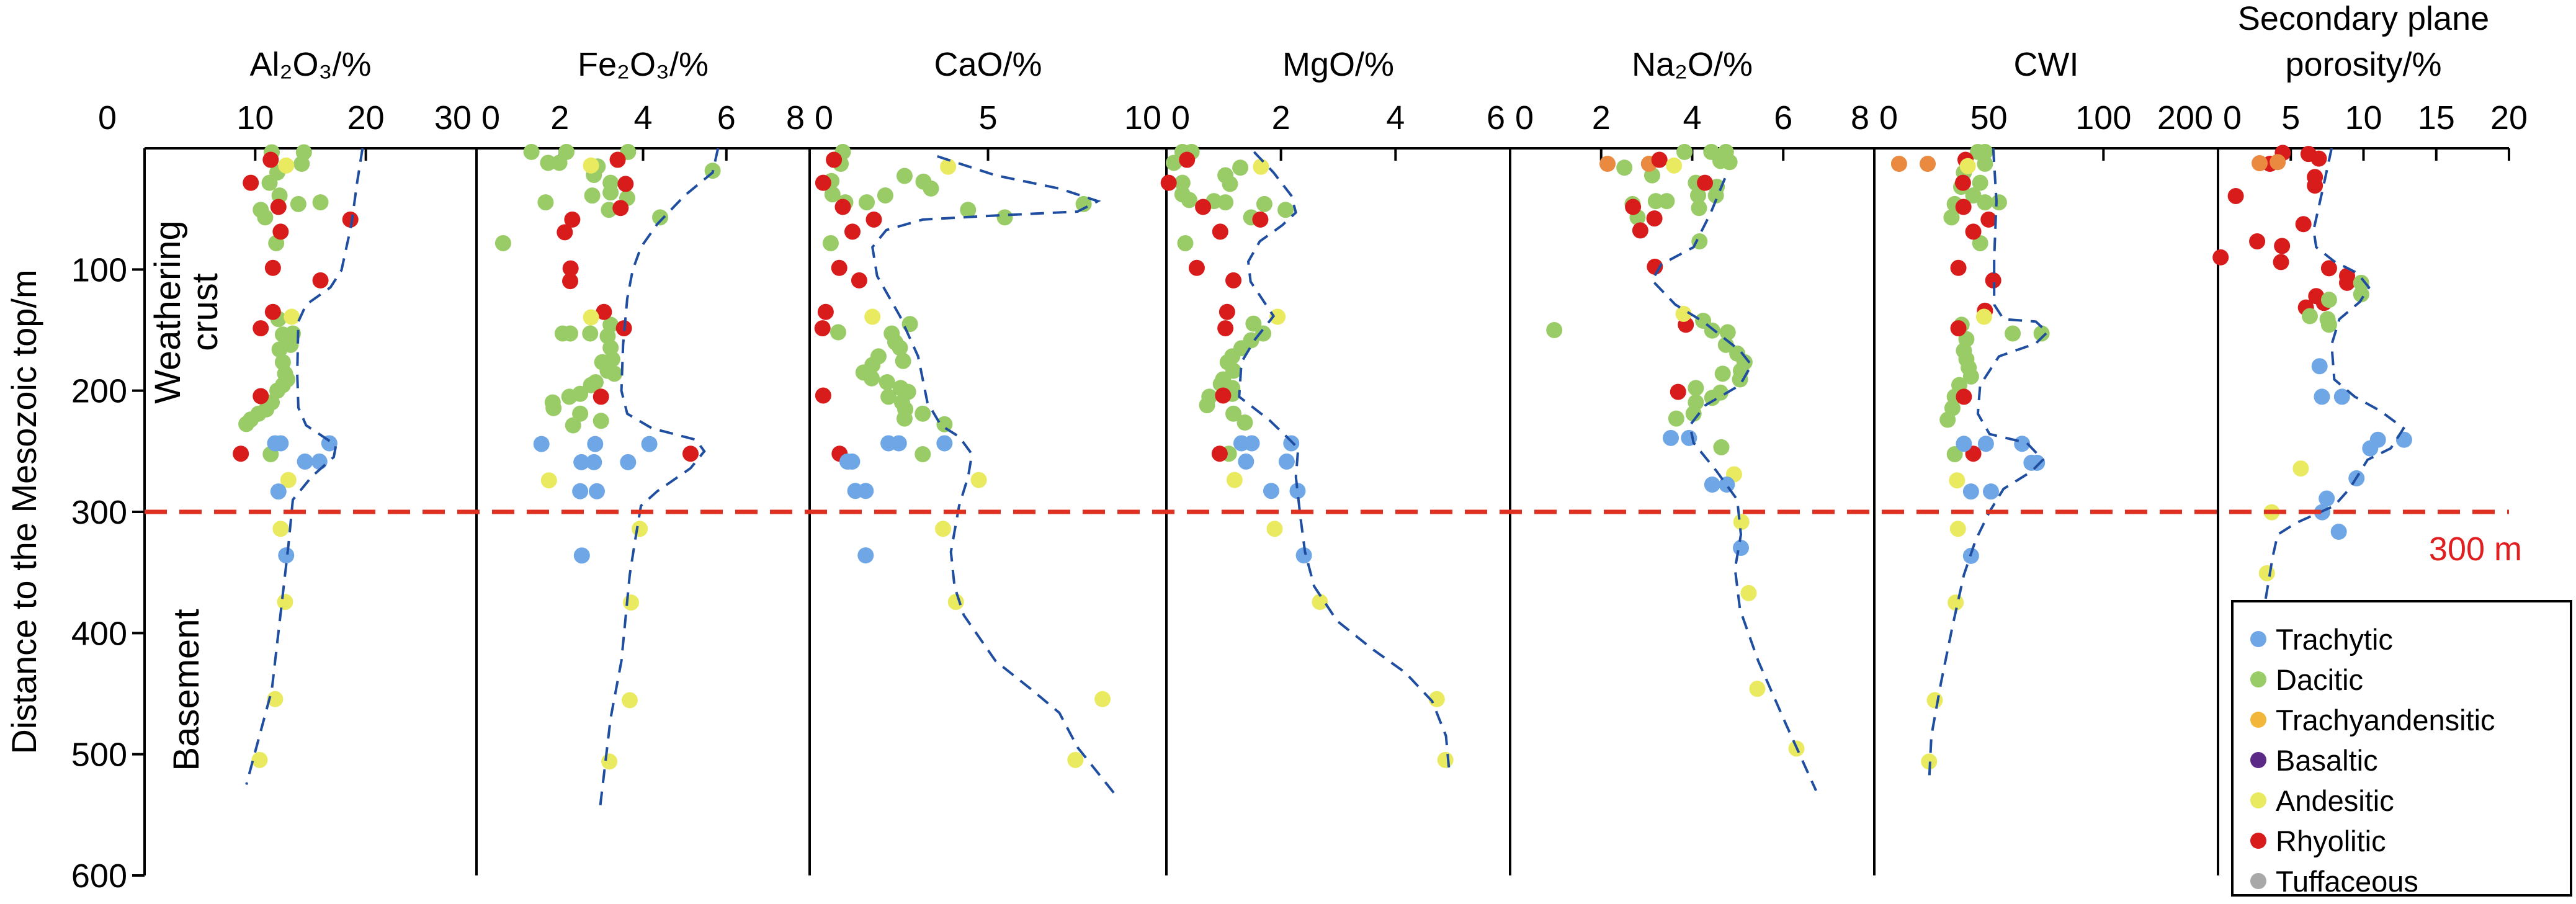 The height and width of the screenshot is (904, 2576). I want to click on y-tick-label: 400, so click(99, 634).